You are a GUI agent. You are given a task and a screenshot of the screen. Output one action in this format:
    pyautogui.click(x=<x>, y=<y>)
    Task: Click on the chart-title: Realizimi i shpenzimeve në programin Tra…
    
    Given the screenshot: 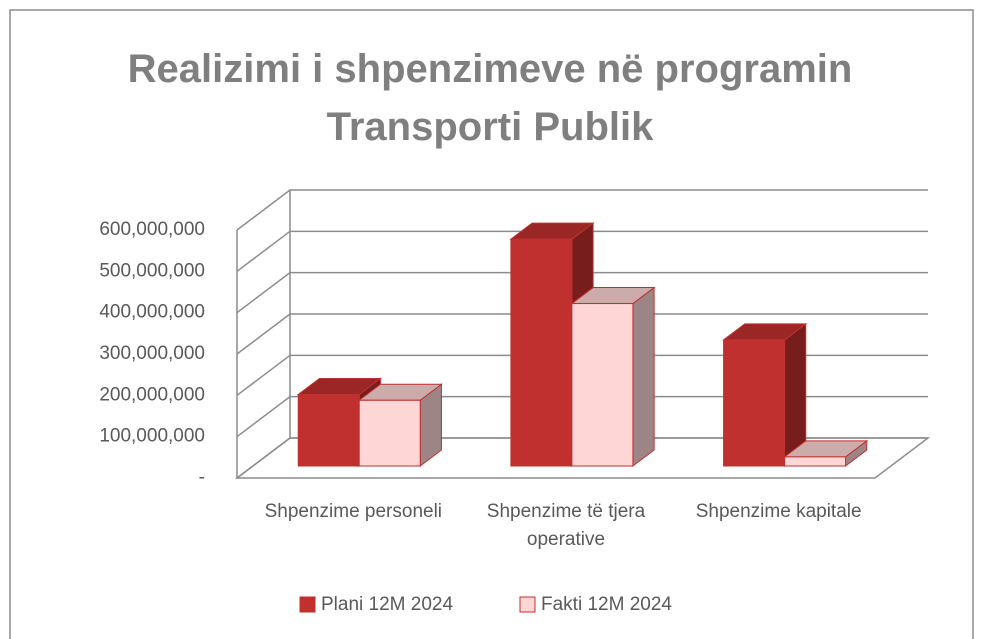 What is the action you would take?
    pyautogui.click(x=490, y=98)
    